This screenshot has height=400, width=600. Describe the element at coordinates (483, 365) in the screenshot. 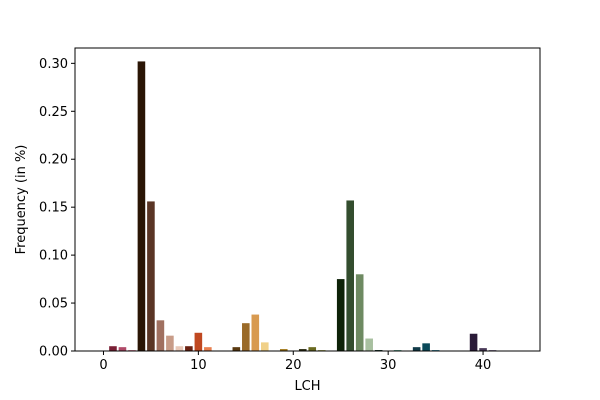

I see `x-tick-label: 40` at that location.